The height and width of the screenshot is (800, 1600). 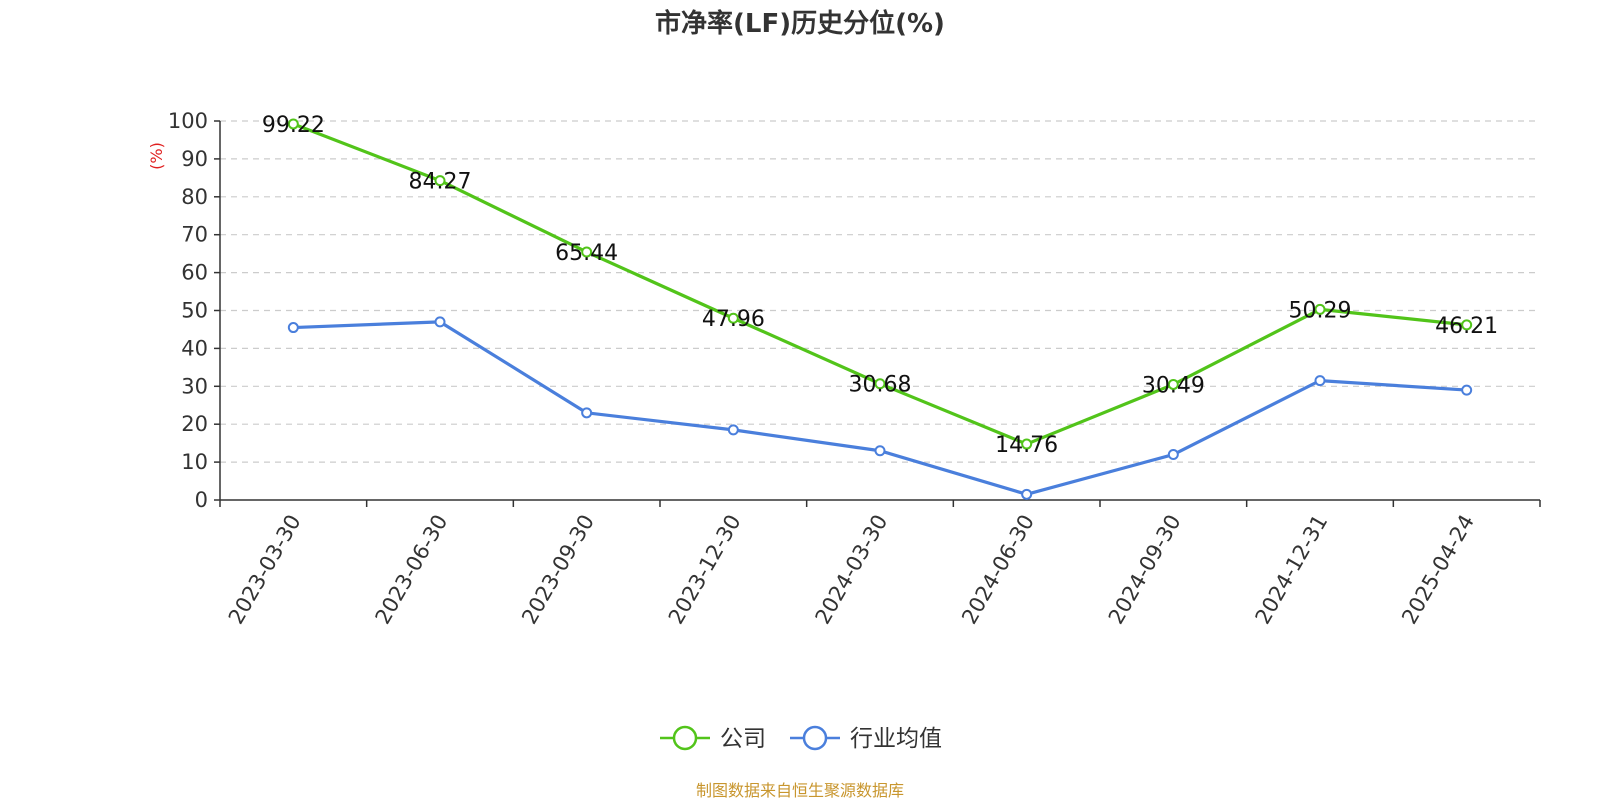 I want to click on legend-item-1: 行业均值, so click(x=866, y=738).